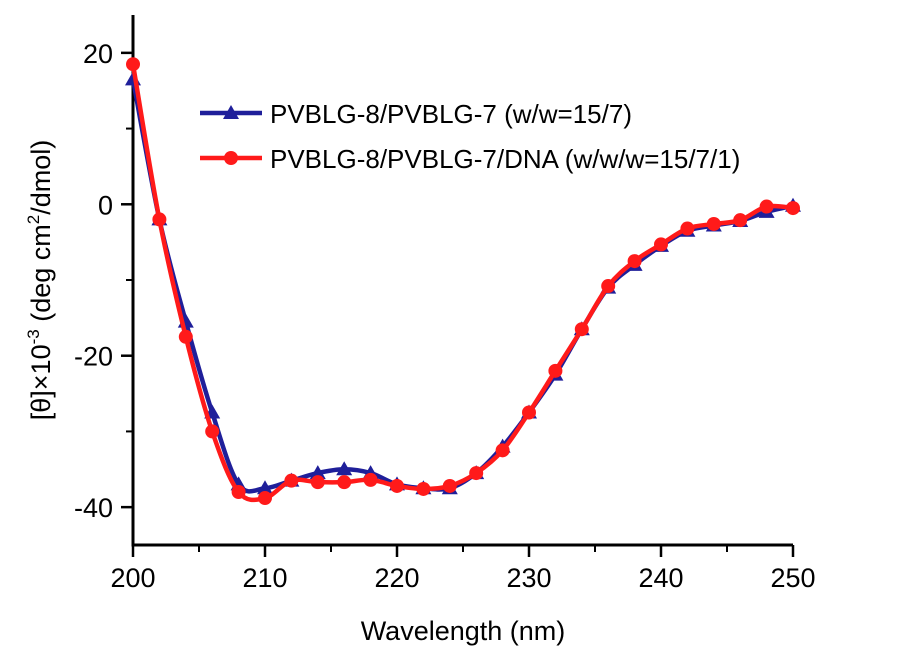 This screenshot has width=921, height=660. What do you see at coordinates (33, 336) in the screenshot?
I see `y-axis-title-exp1: -3` at bounding box center [33, 336].